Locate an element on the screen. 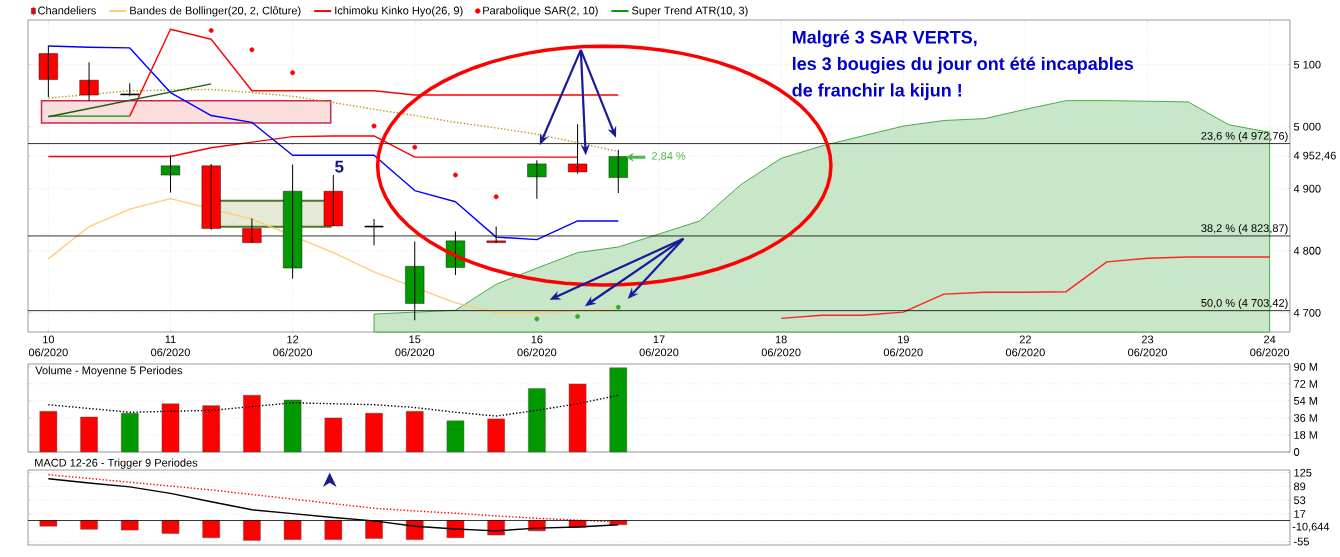 This screenshot has width=1340, height=557. y-tick-label: 5 100 is located at coordinates (1307, 64).